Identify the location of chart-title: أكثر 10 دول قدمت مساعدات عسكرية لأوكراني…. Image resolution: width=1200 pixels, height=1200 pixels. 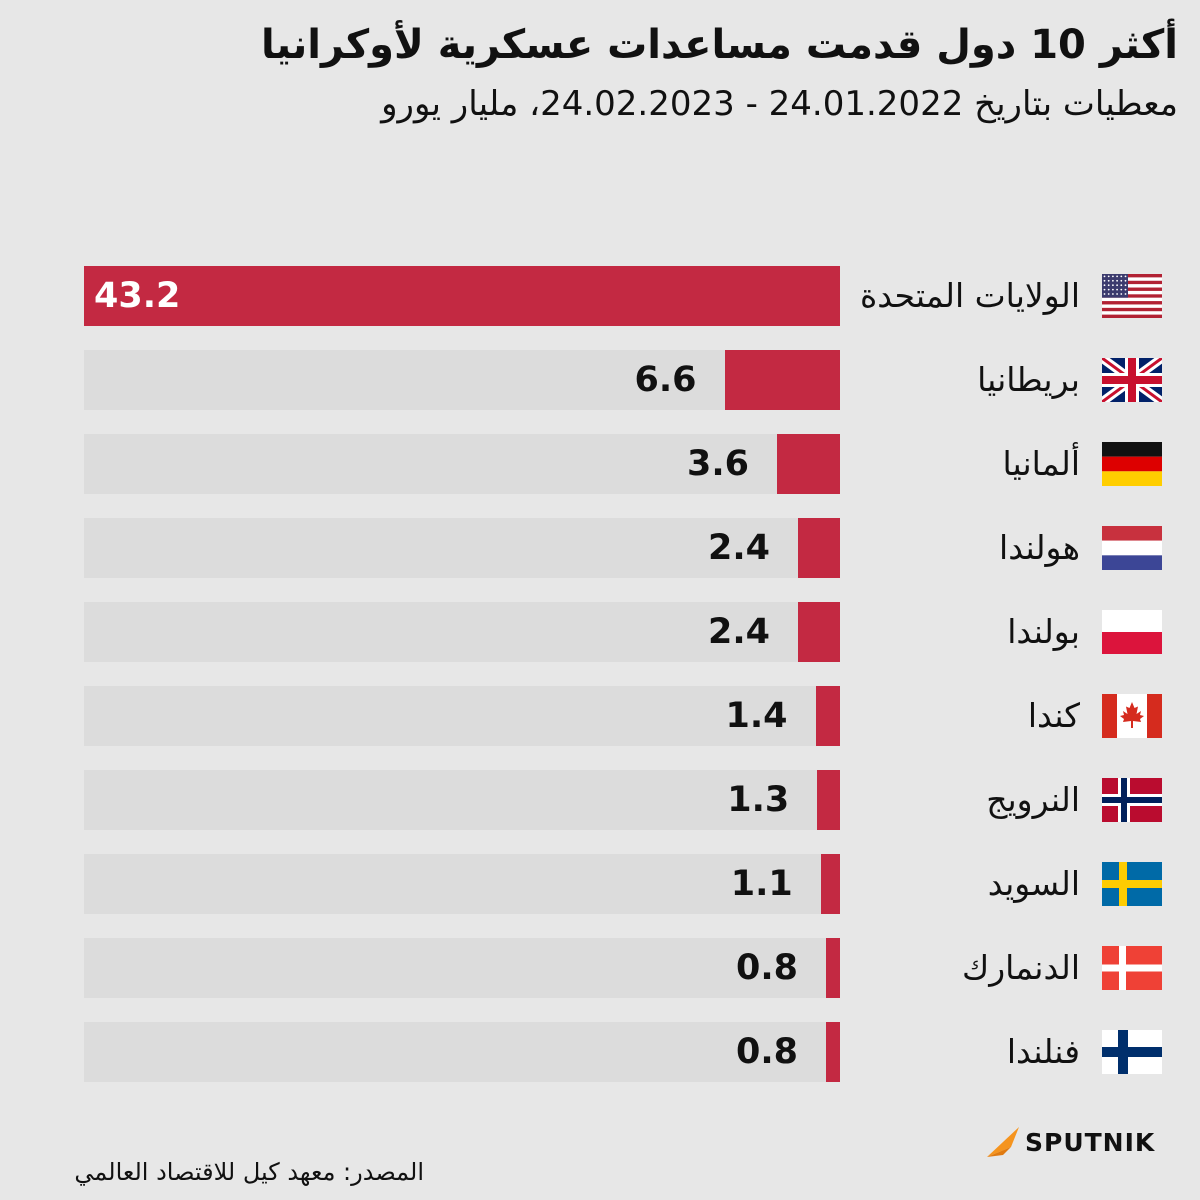
(719, 45).